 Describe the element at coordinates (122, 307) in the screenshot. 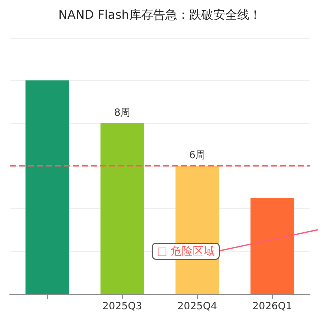

I see `x-tick-label: 2025Q3` at that location.